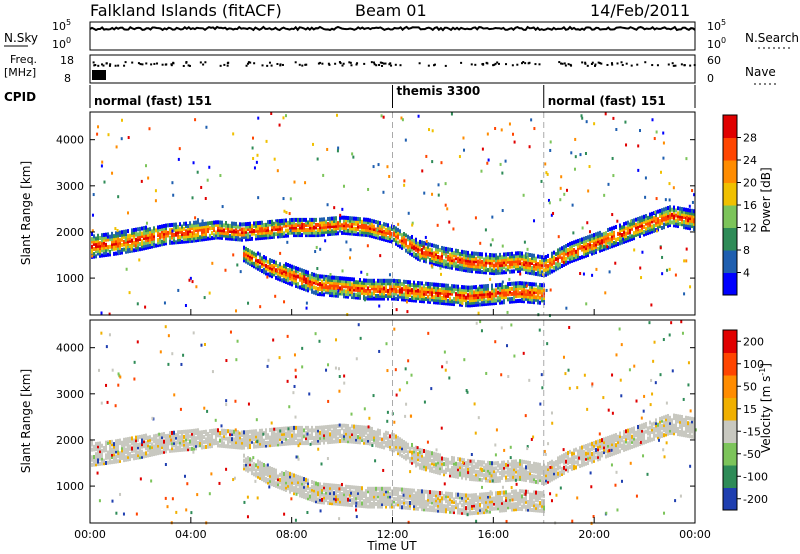  Describe the element at coordinates (392, 36) in the screenshot. I see `nsky-panel` at that location.